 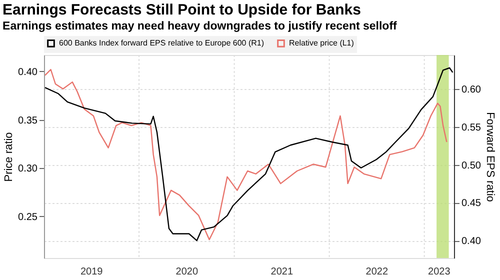 What do you see at coordinates (472, 128) in the screenshot?
I see `y2-tick-label: 0.55` at bounding box center [472, 128].